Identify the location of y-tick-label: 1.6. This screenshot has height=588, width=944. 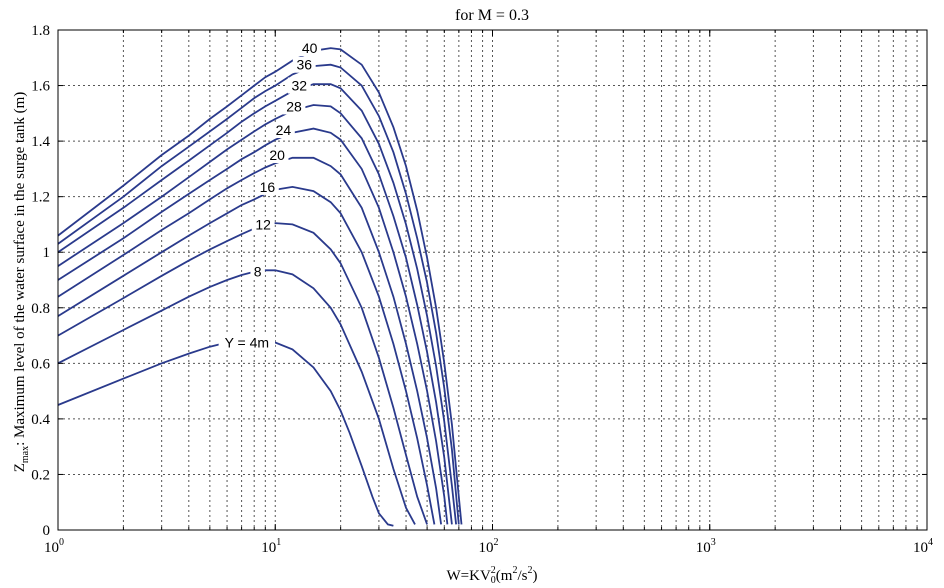
(40, 87).